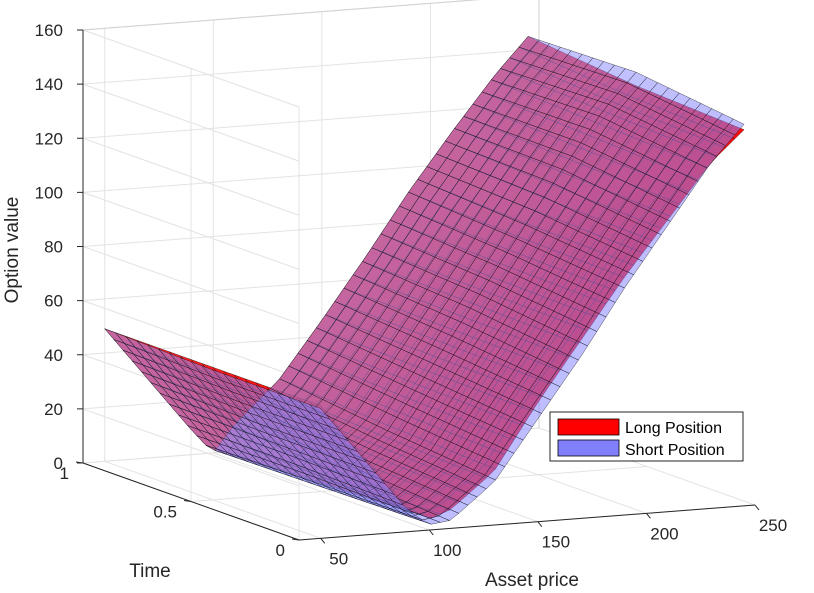  I want to click on z-tick-label: 140, so click(49, 84).